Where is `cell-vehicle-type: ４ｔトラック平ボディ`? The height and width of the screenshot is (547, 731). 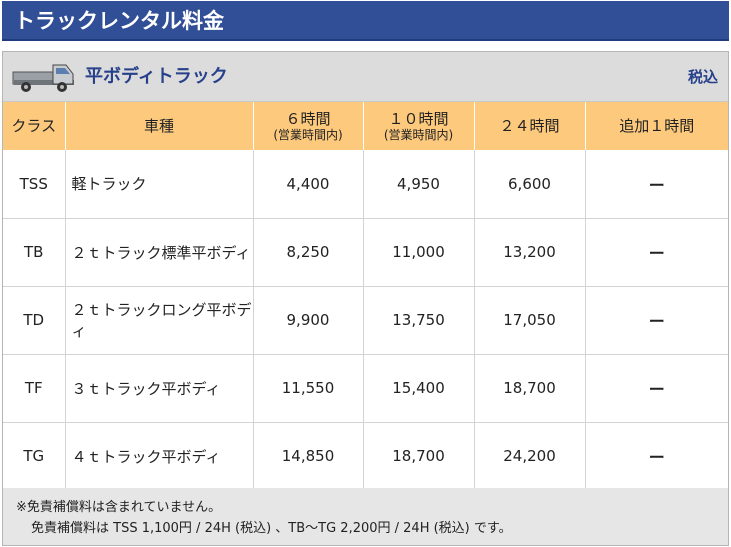 cell-vehicle-type: ４ｔトラック平ボディ is located at coordinates (158, 456).